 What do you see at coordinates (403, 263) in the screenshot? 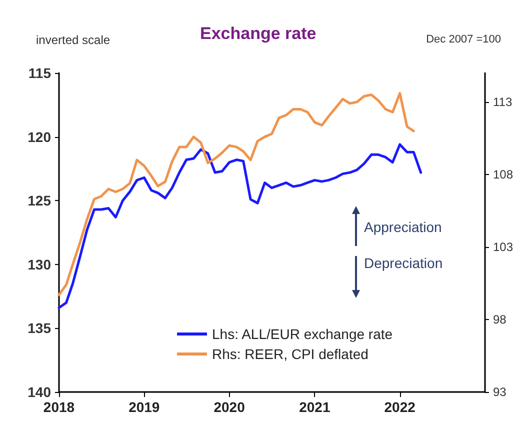
I see `annotation: Depreciation` at bounding box center [403, 263].